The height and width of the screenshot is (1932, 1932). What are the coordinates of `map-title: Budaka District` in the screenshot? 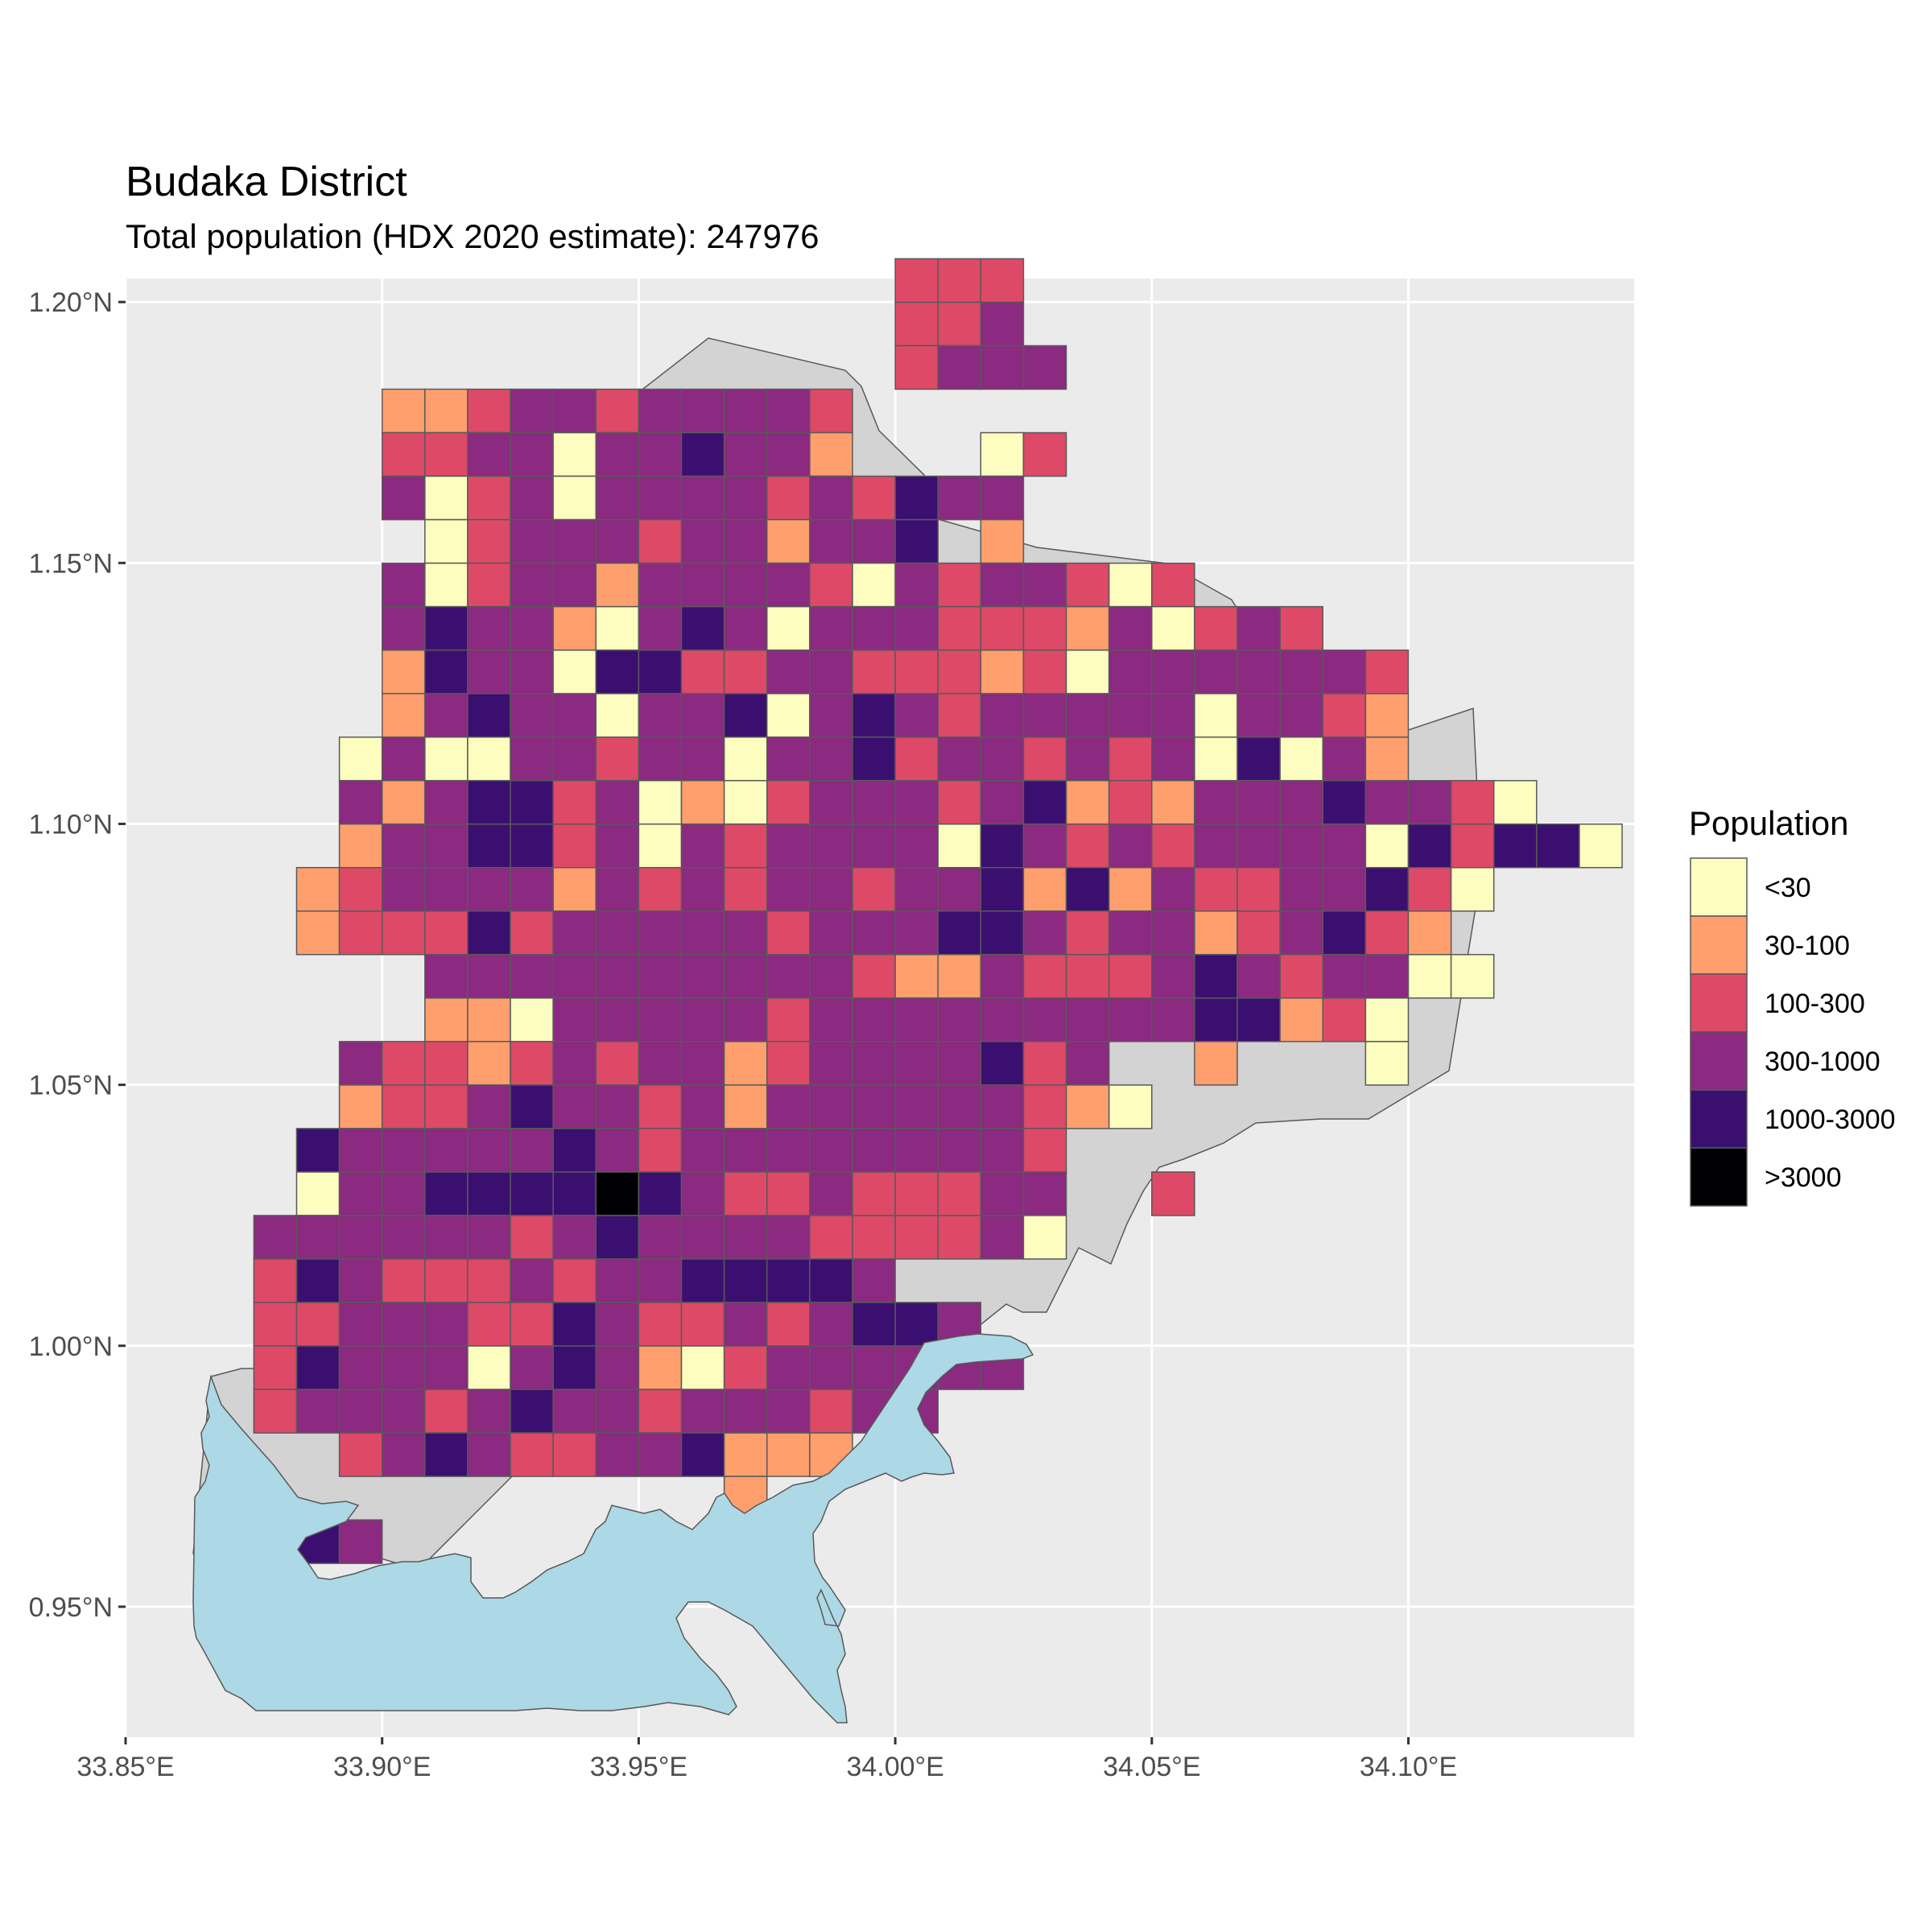 It's located at (266, 182).